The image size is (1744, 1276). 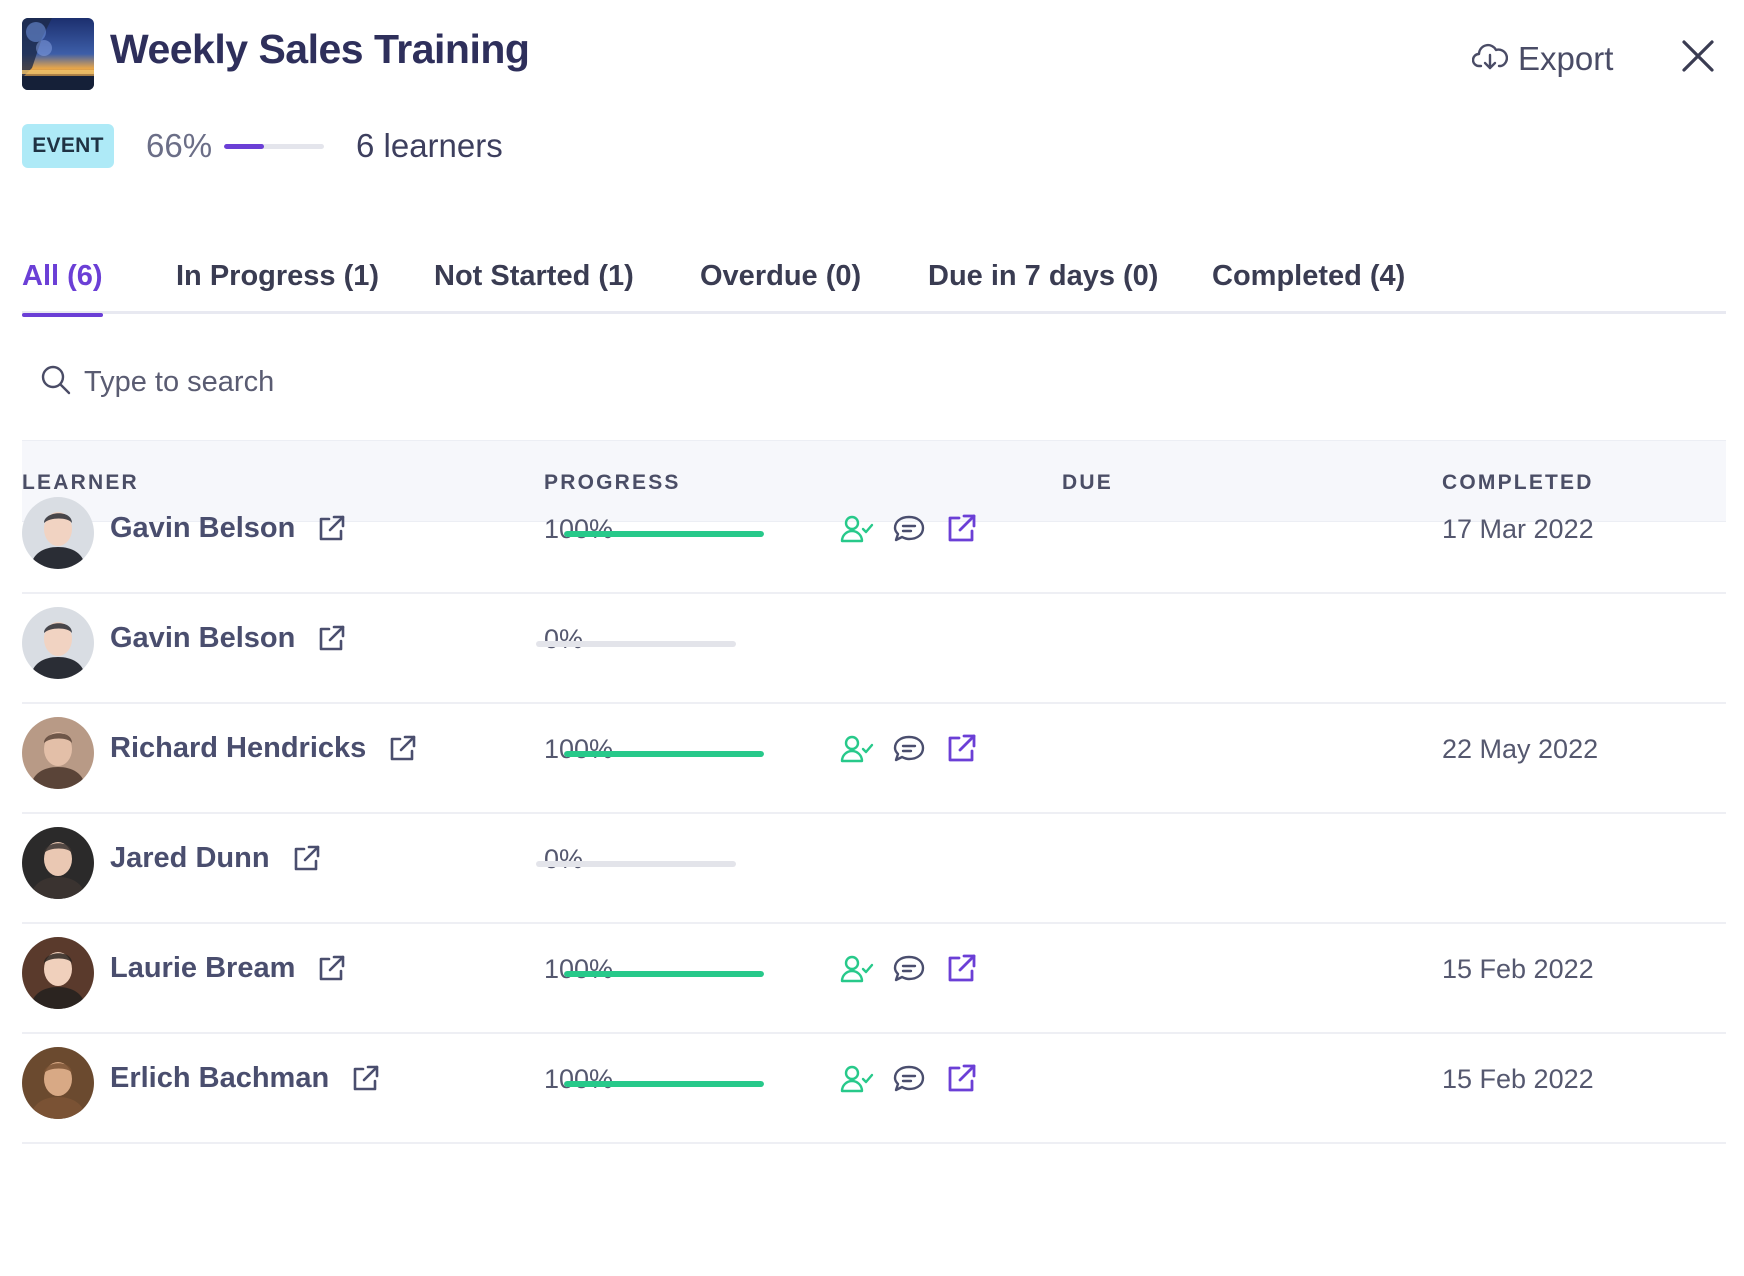 What do you see at coordinates (203, 968) in the screenshot?
I see `learner-name: Laurie Bream` at bounding box center [203, 968].